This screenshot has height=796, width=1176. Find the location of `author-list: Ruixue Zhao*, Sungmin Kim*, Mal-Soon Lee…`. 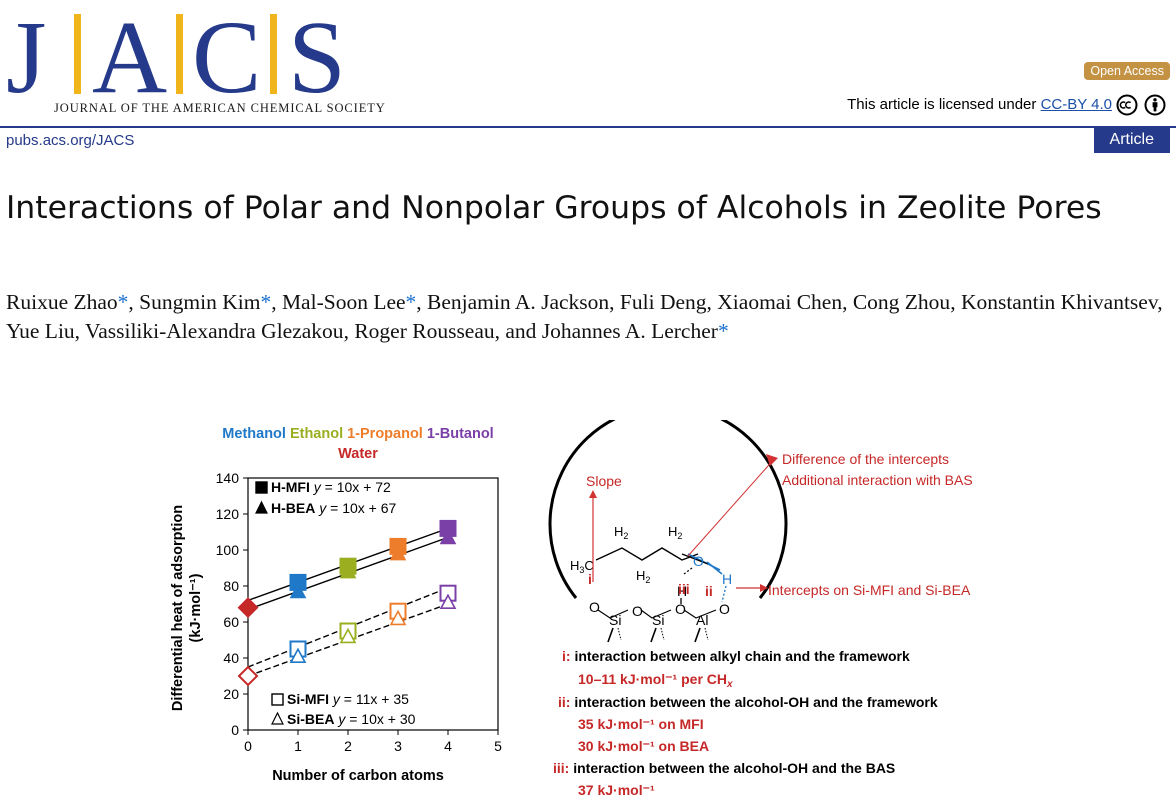

author-list: Ruixue Zhao*, Sungmin Kim*, Mal-Soon Lee… is located at coordinates (584, 316).